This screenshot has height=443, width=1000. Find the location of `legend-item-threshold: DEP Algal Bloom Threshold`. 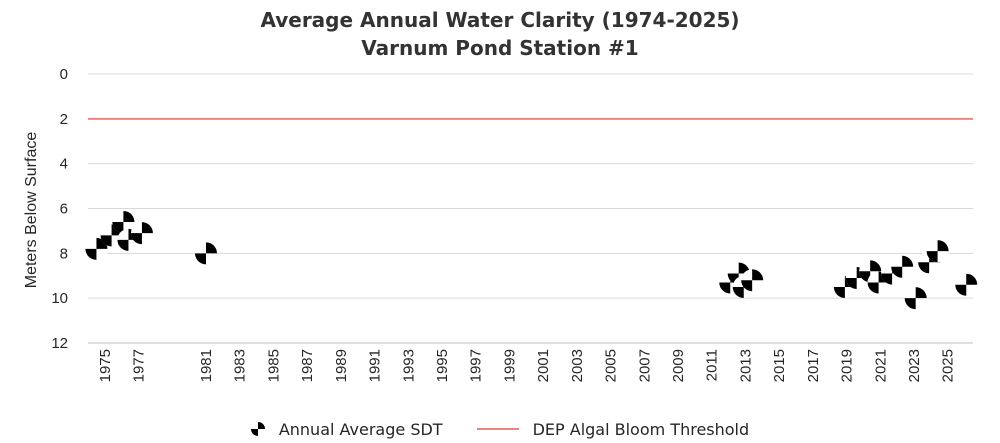

legend-item-threshold: DEP Algal Bloom Threshold is located at coordinates (613, 429).